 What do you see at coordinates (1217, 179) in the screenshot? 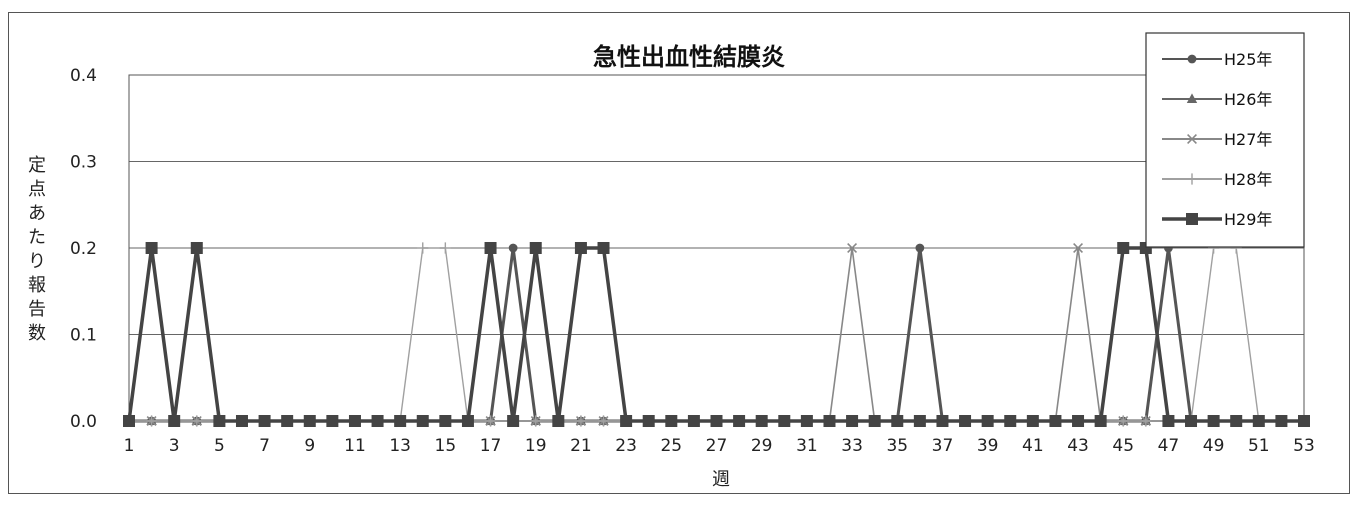
I see `legend-item: H28年` at bounding box center [1217, 179].